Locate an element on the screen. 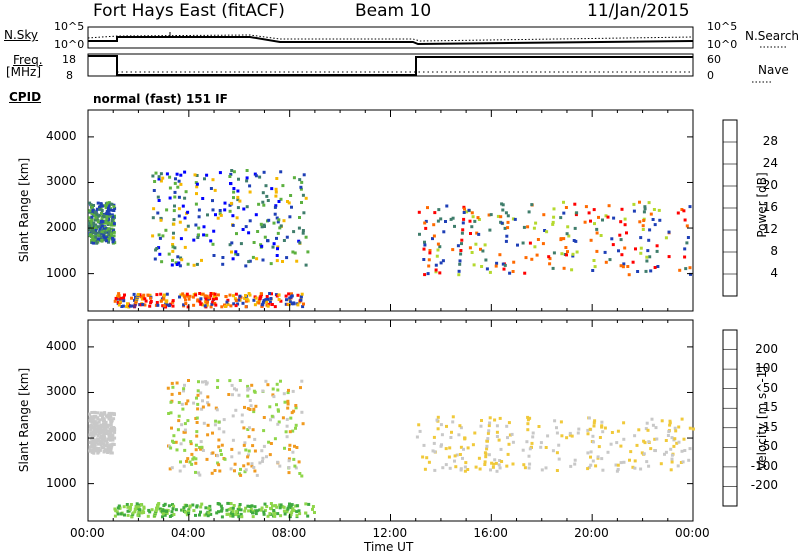 This screenshot has width=800, height=554. colorbar-tick-label: 100 is located at coordinates (766, 368).